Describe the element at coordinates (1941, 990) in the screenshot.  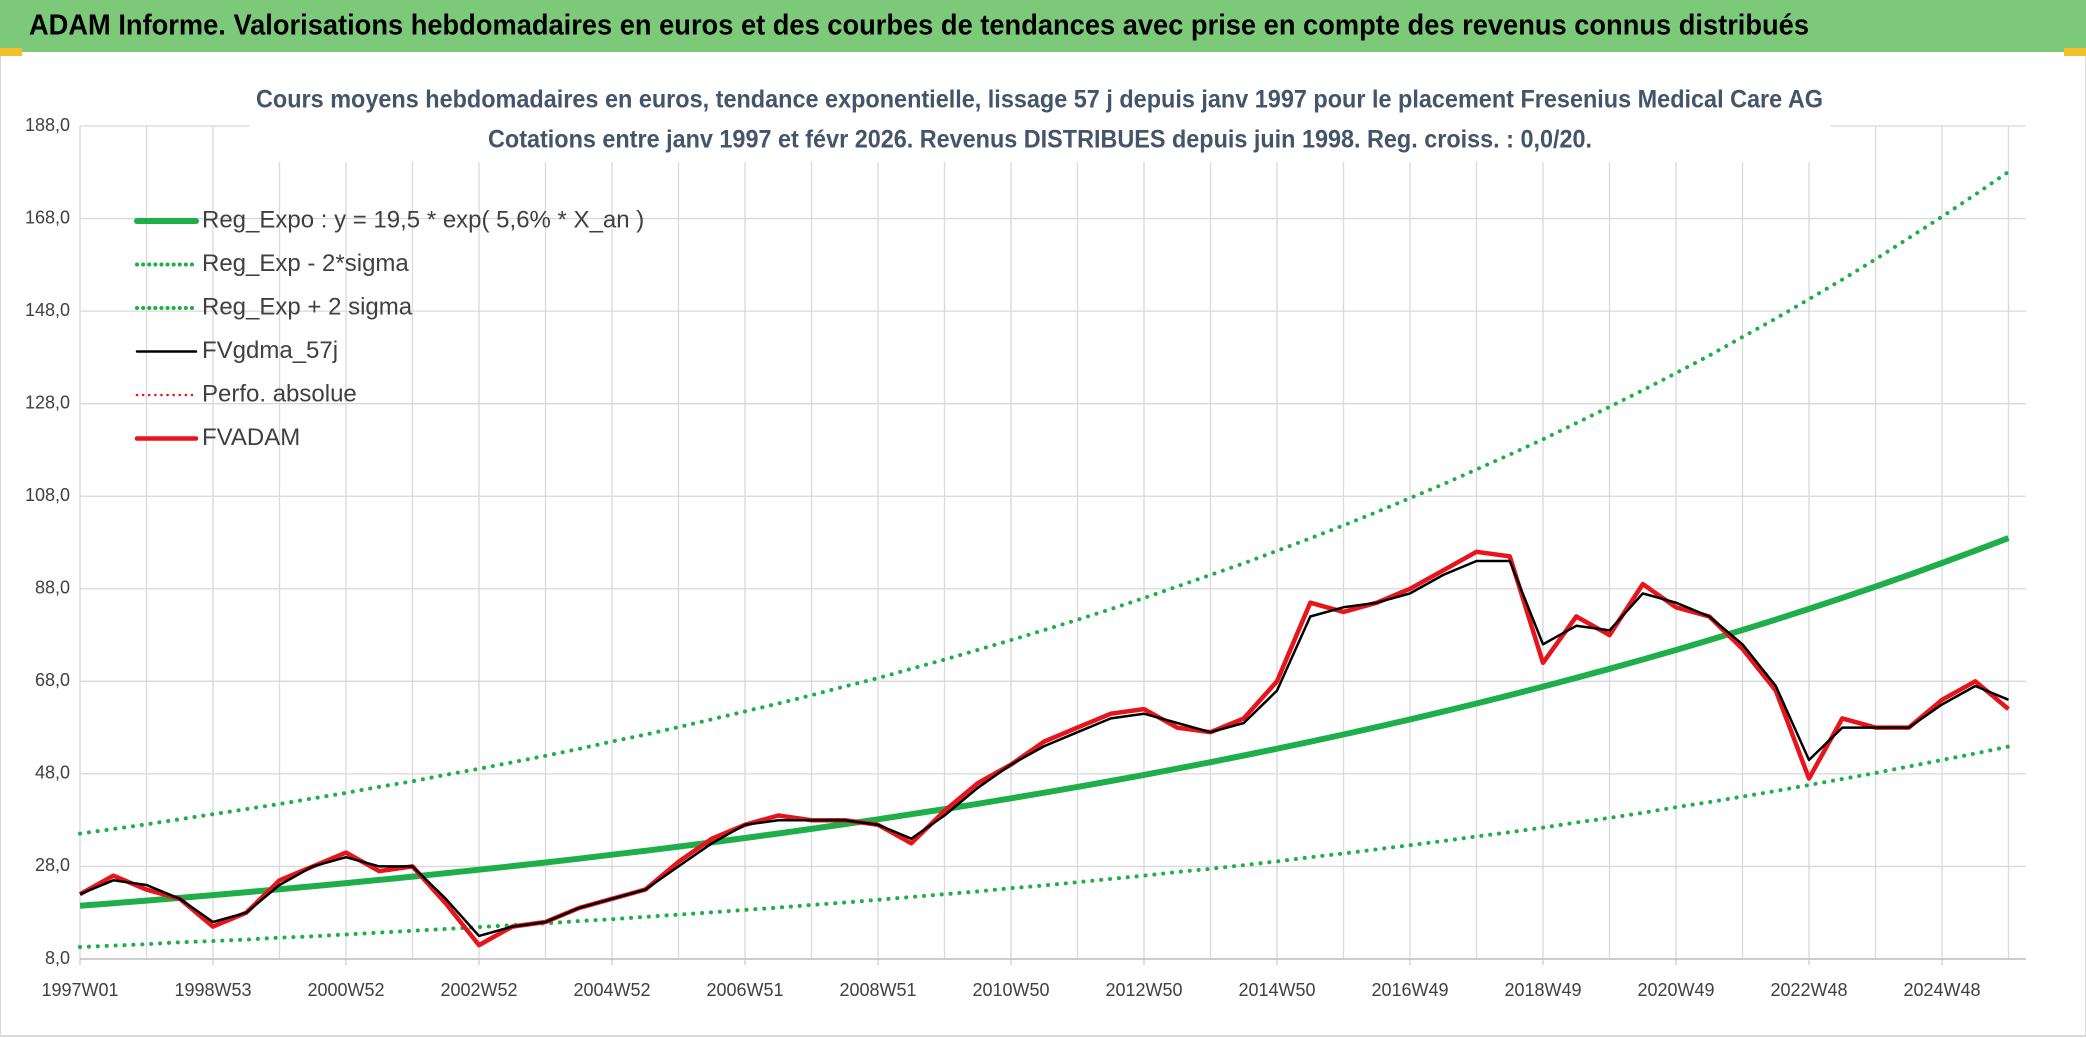
I see `x-tick-label: 2024W48` at that location.